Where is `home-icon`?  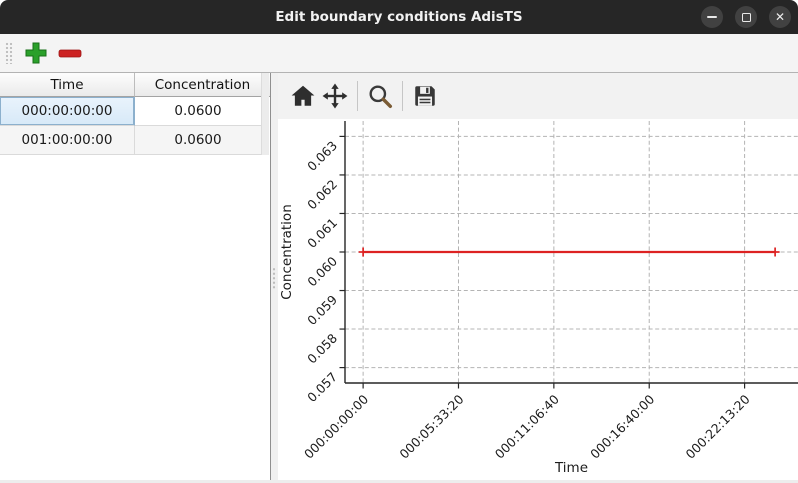
home-icon is located at coordinates (303, 95).